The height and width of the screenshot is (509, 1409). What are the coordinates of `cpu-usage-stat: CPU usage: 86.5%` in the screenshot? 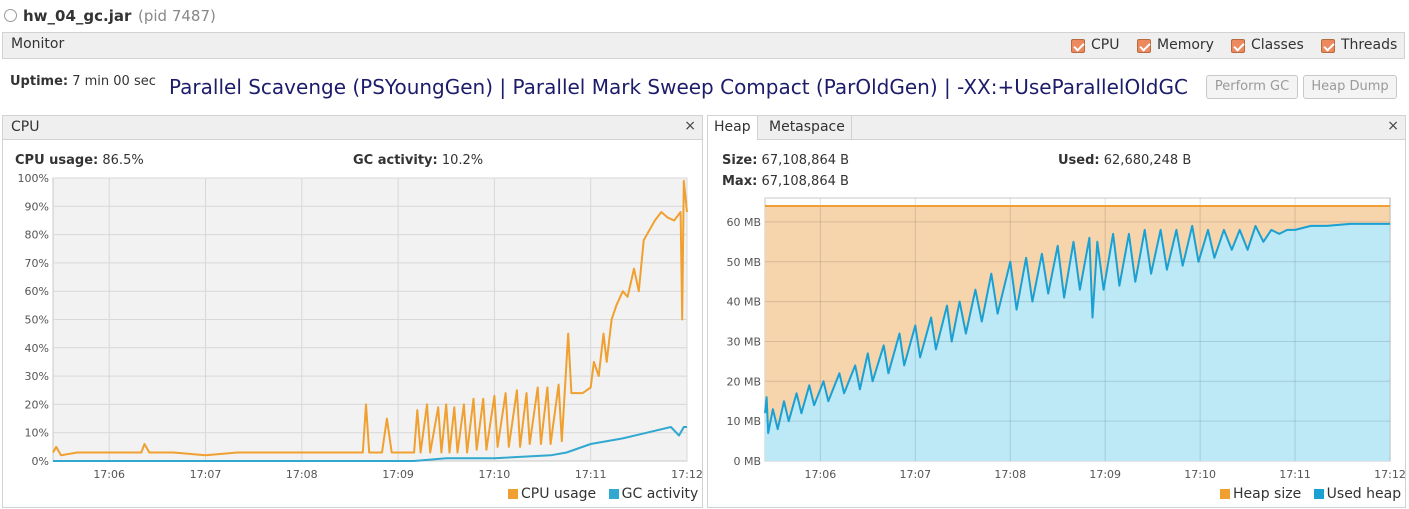 It's located at (79, 160).